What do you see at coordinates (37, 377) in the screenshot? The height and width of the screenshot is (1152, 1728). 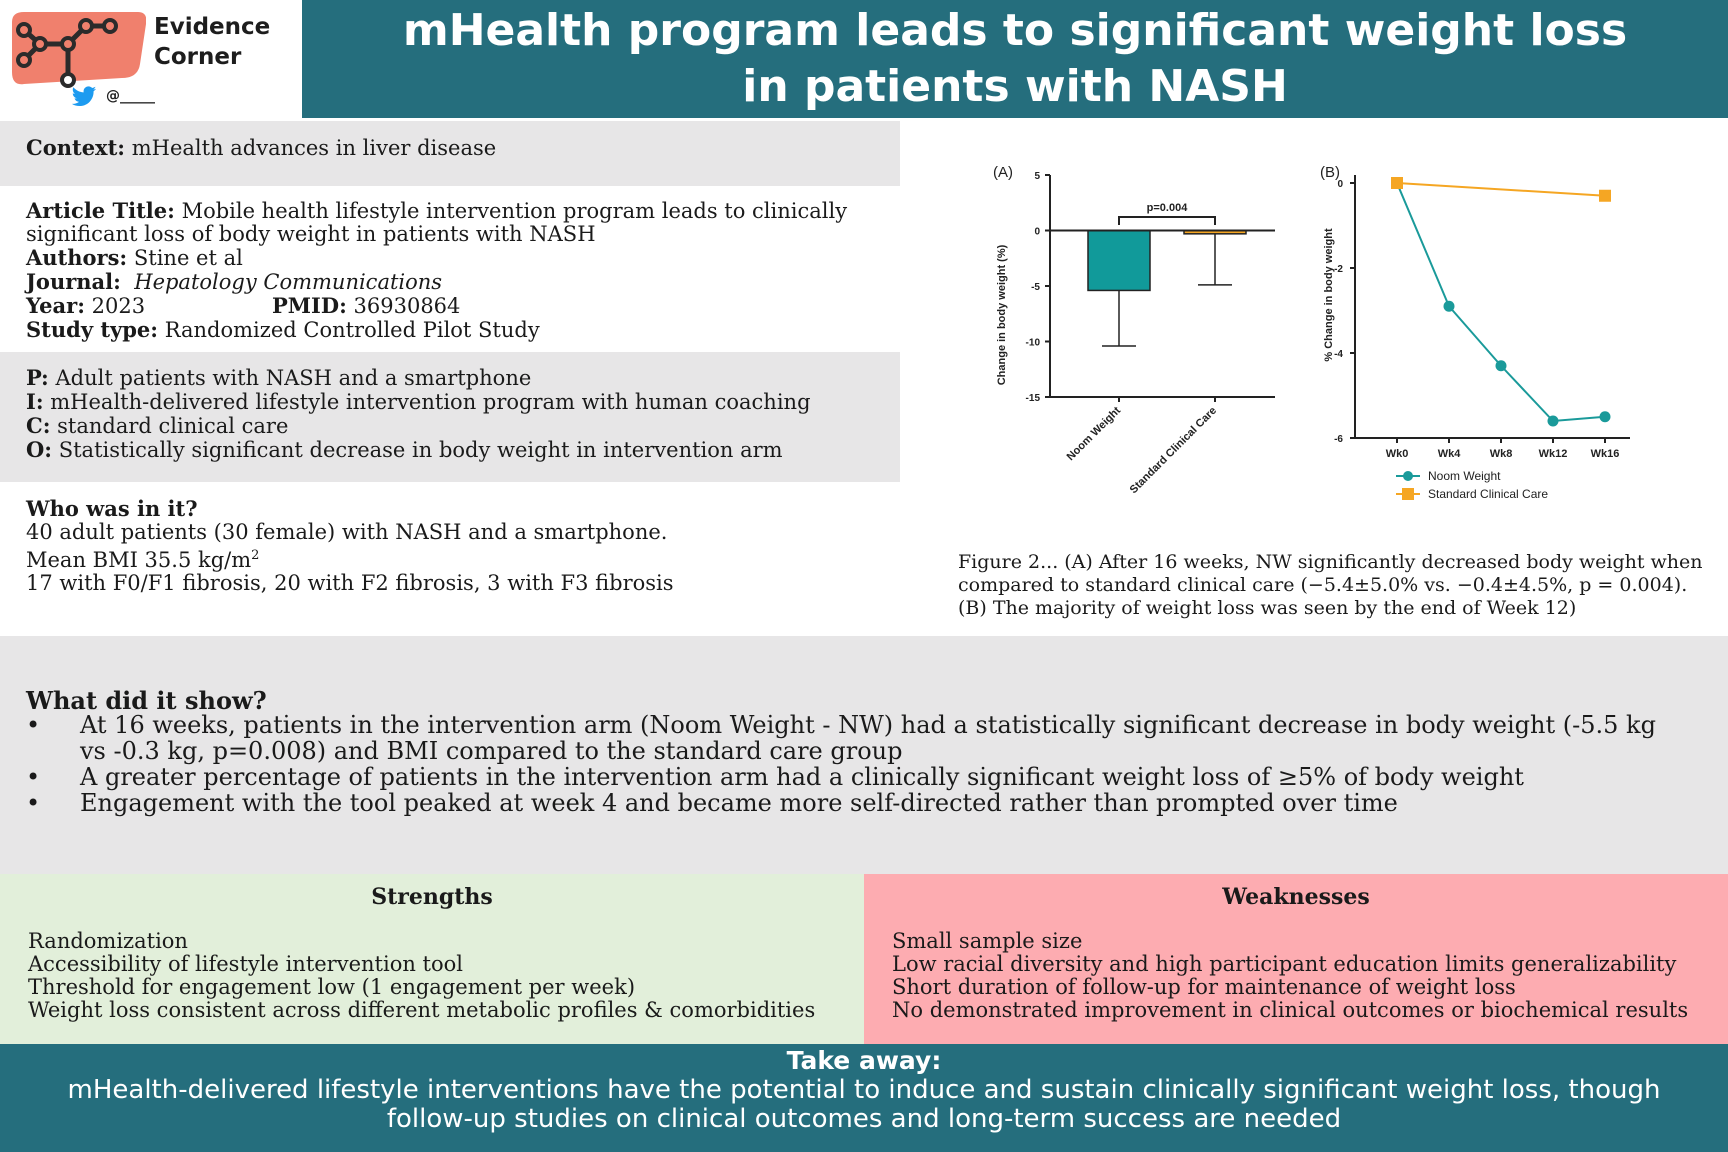 I see `pico-p-label: P:` at bounding box center [37, 377].